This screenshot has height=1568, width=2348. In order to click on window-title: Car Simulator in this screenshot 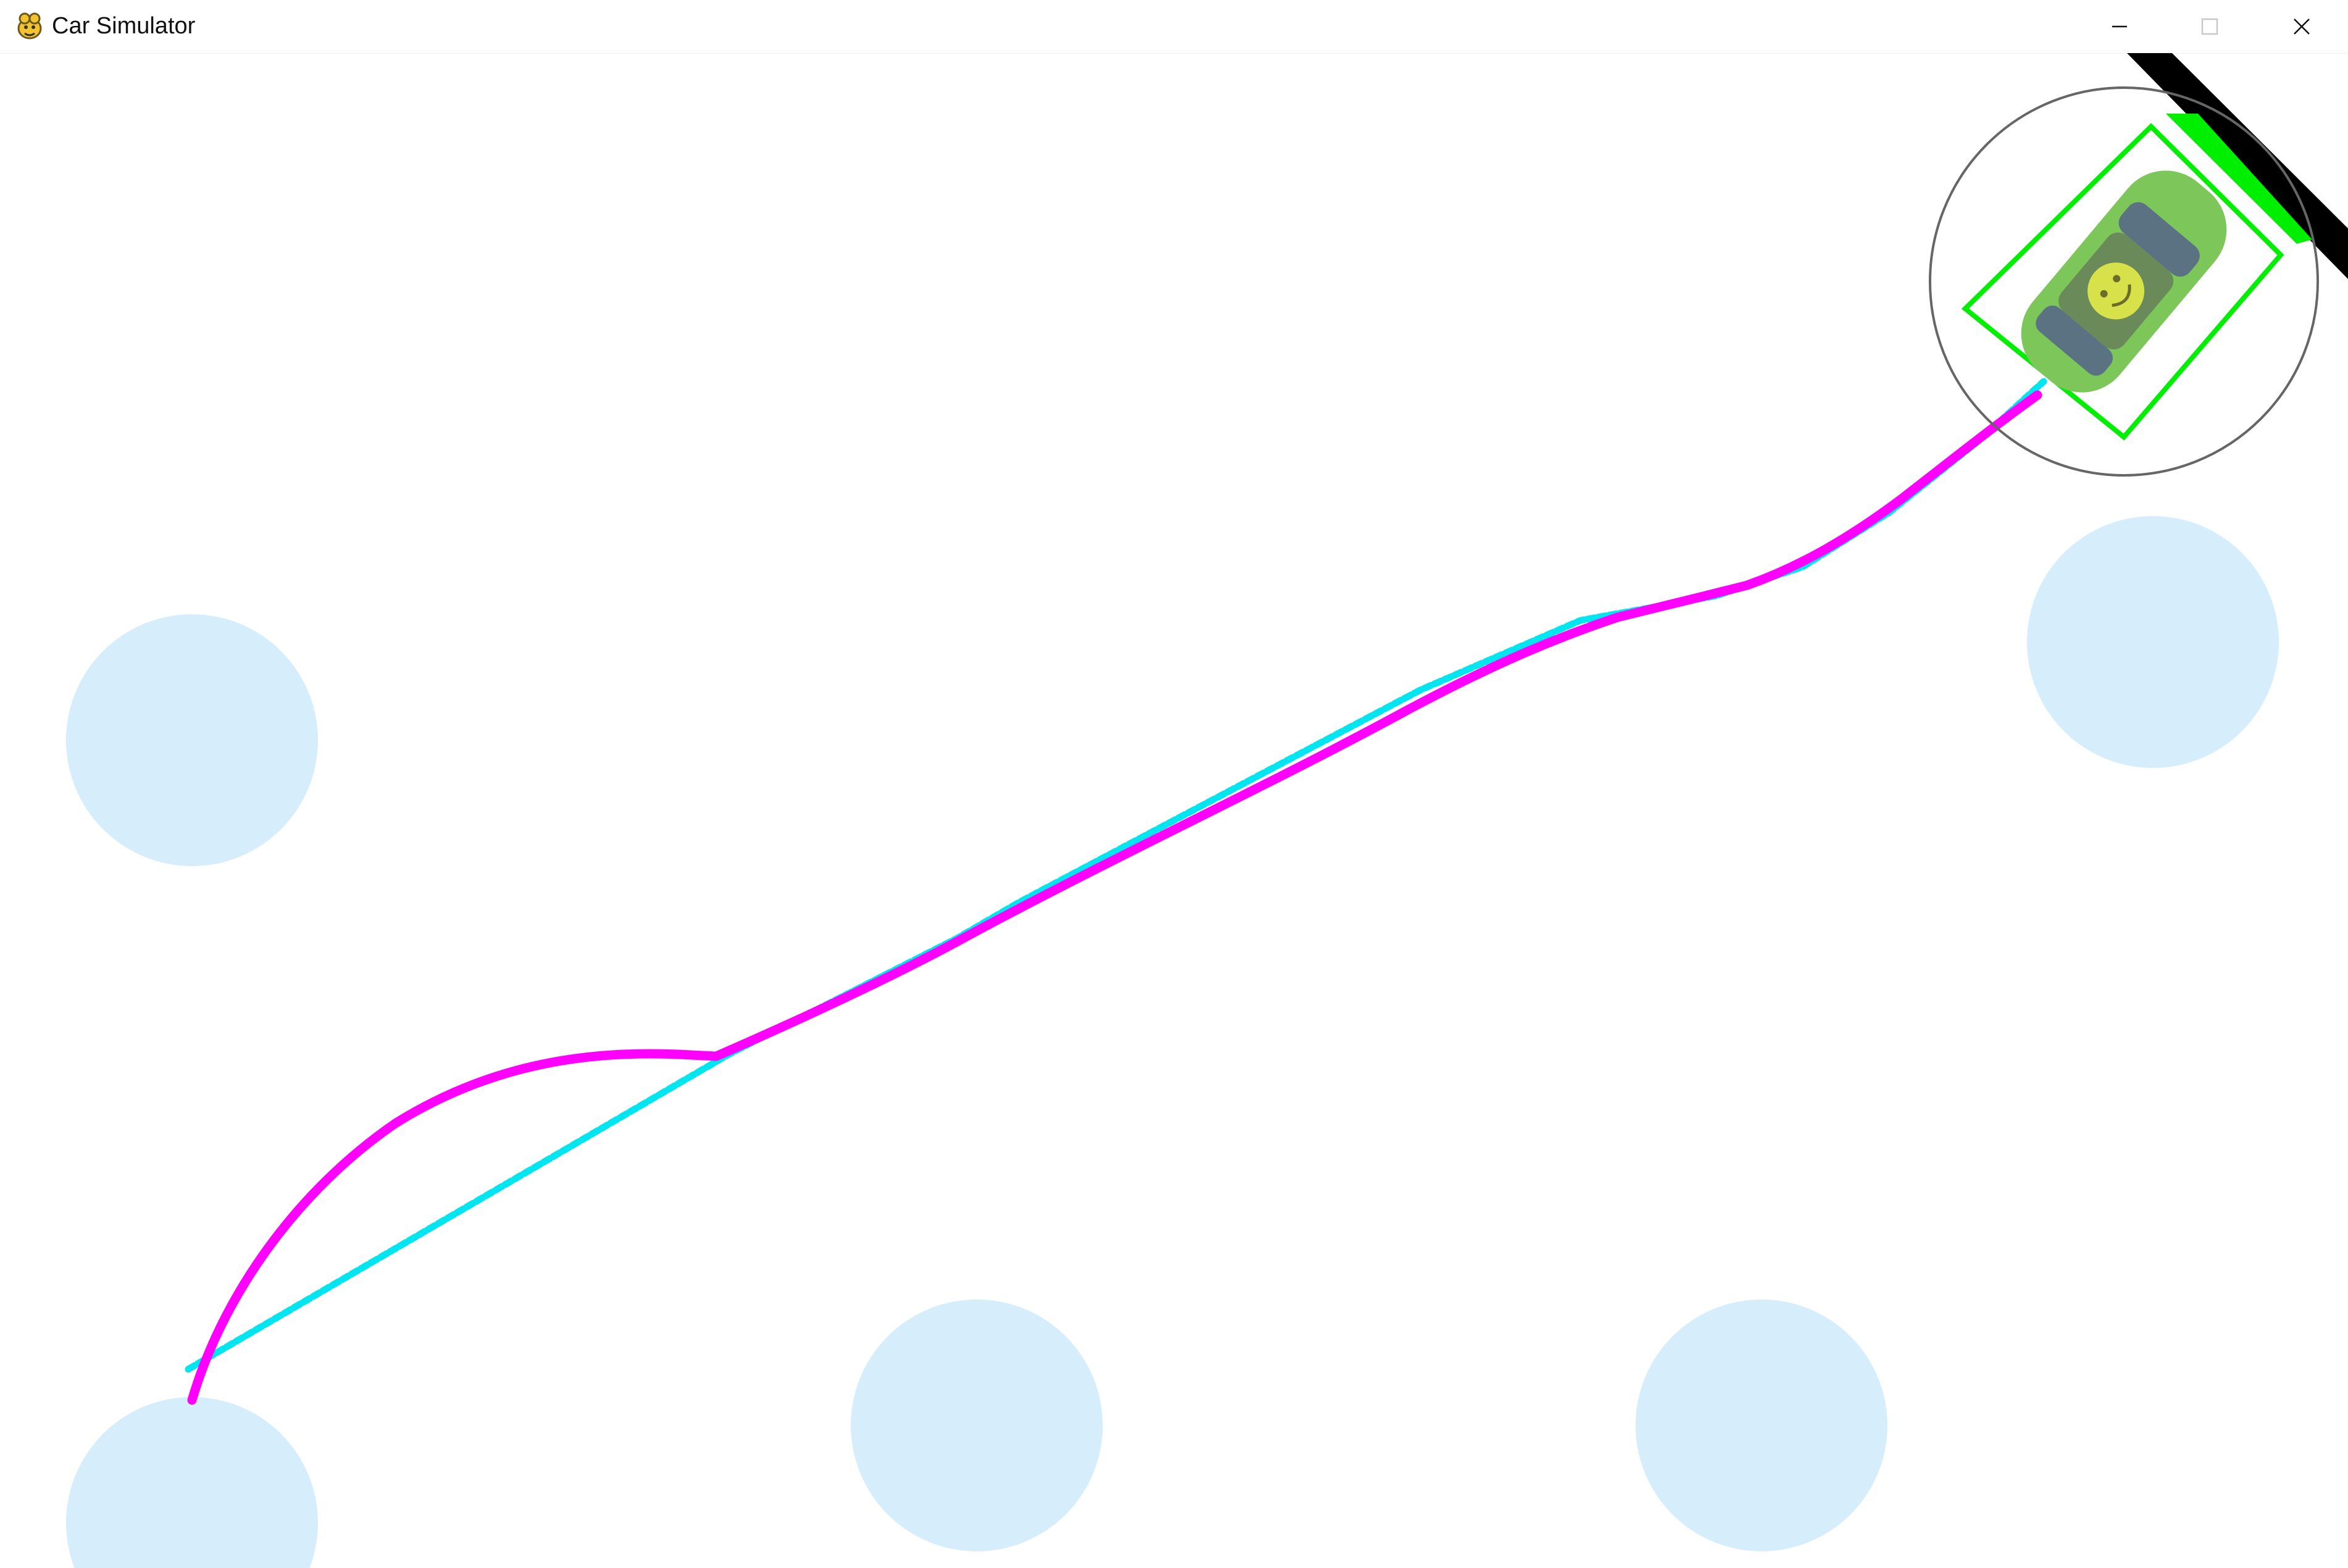, I will do `click(124, 26)`.